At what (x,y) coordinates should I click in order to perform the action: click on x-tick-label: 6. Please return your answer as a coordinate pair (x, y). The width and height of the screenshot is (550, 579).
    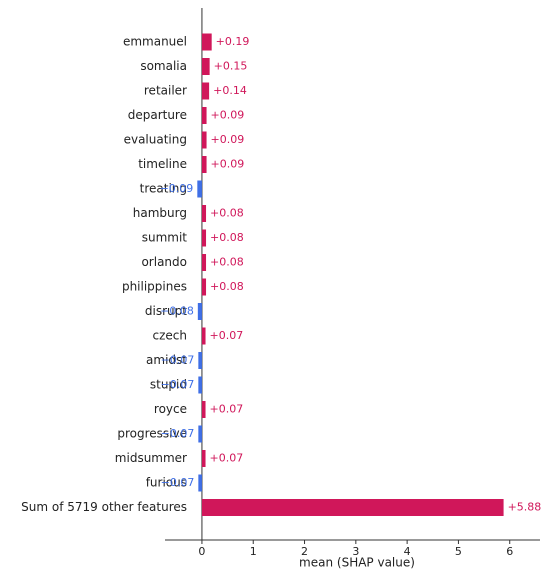
    Looking at the image, I should click on (509, 551).